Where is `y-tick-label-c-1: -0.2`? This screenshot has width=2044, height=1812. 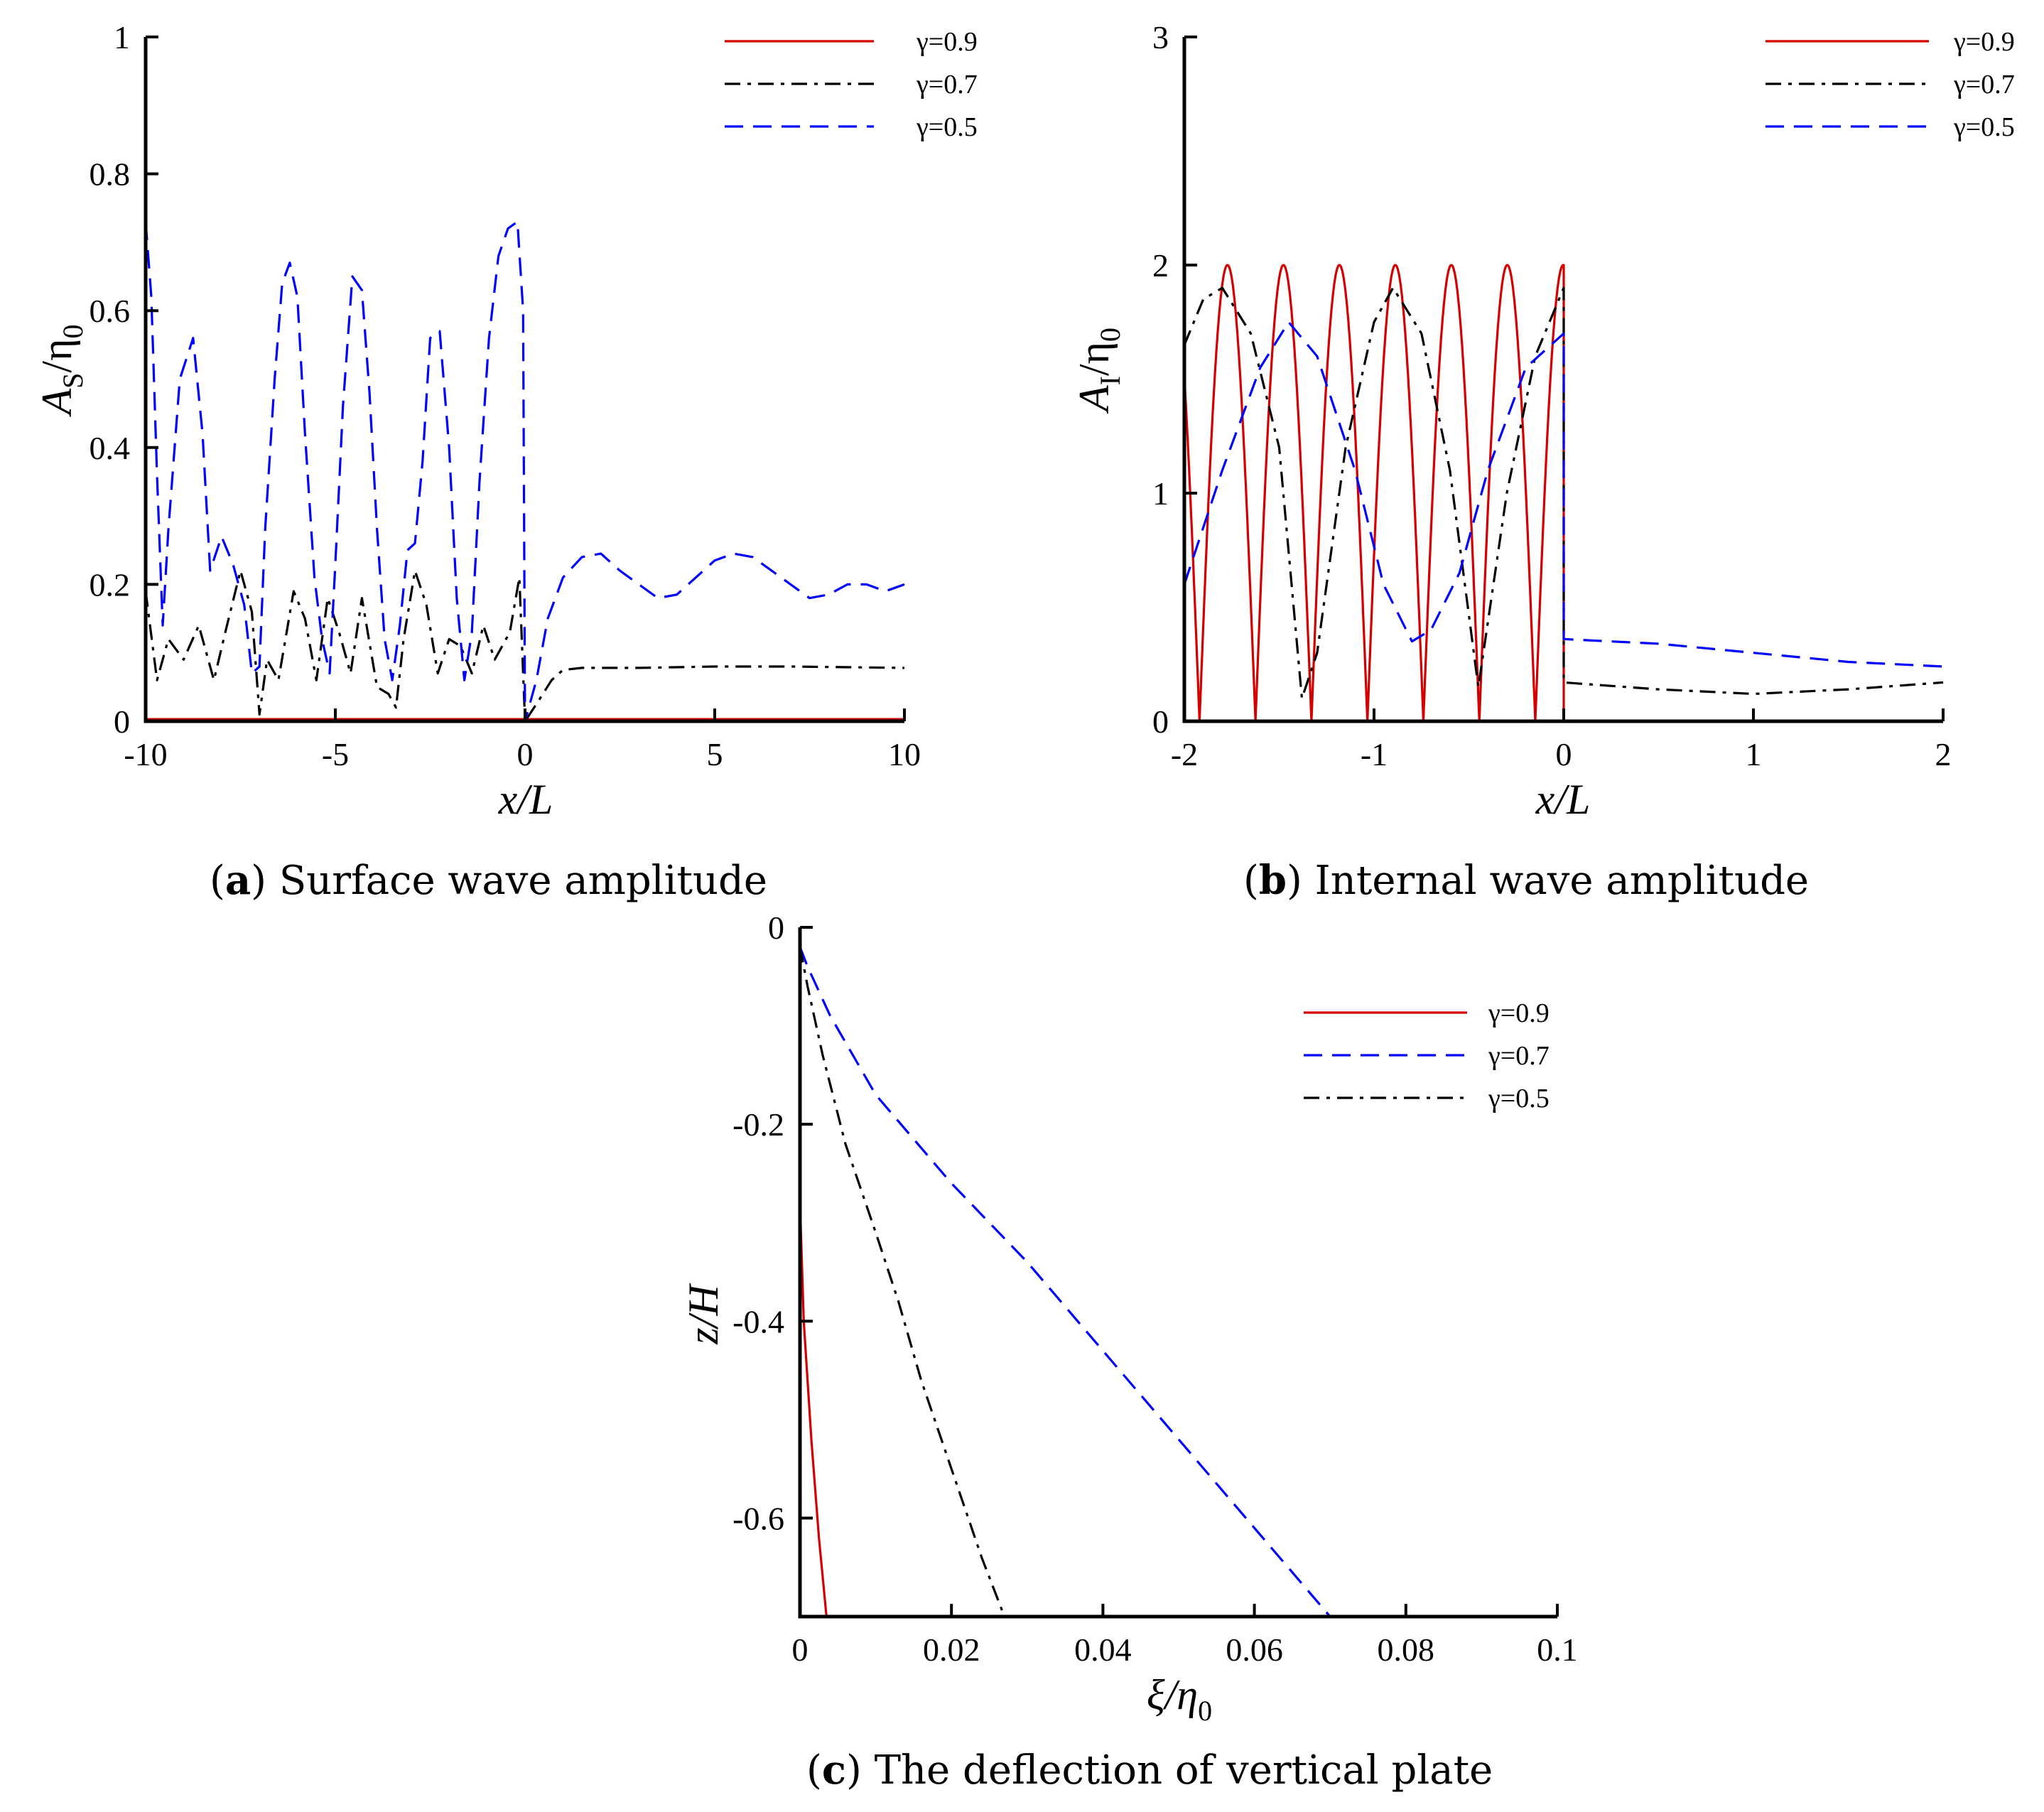
y-tick-label-c-1: -0.2 is located at coordinates (758, 1124).